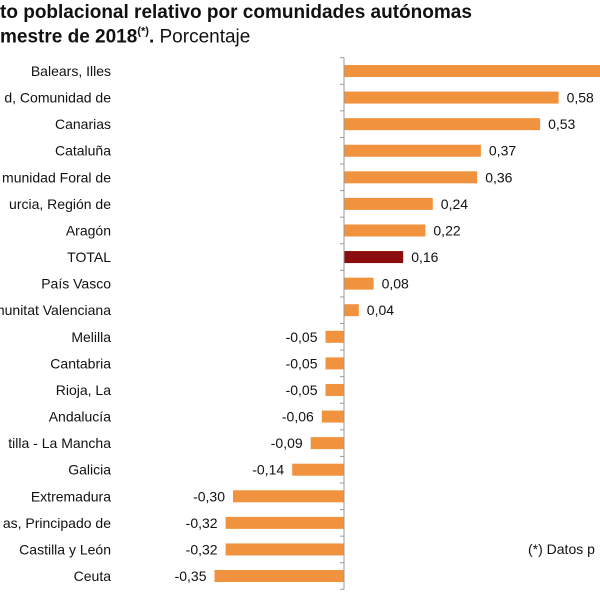 This screenshot has height=600, width=600. Describe the element at coordinates (298, 417) in the screenshot. I see `data-label: -0,06` at that location.